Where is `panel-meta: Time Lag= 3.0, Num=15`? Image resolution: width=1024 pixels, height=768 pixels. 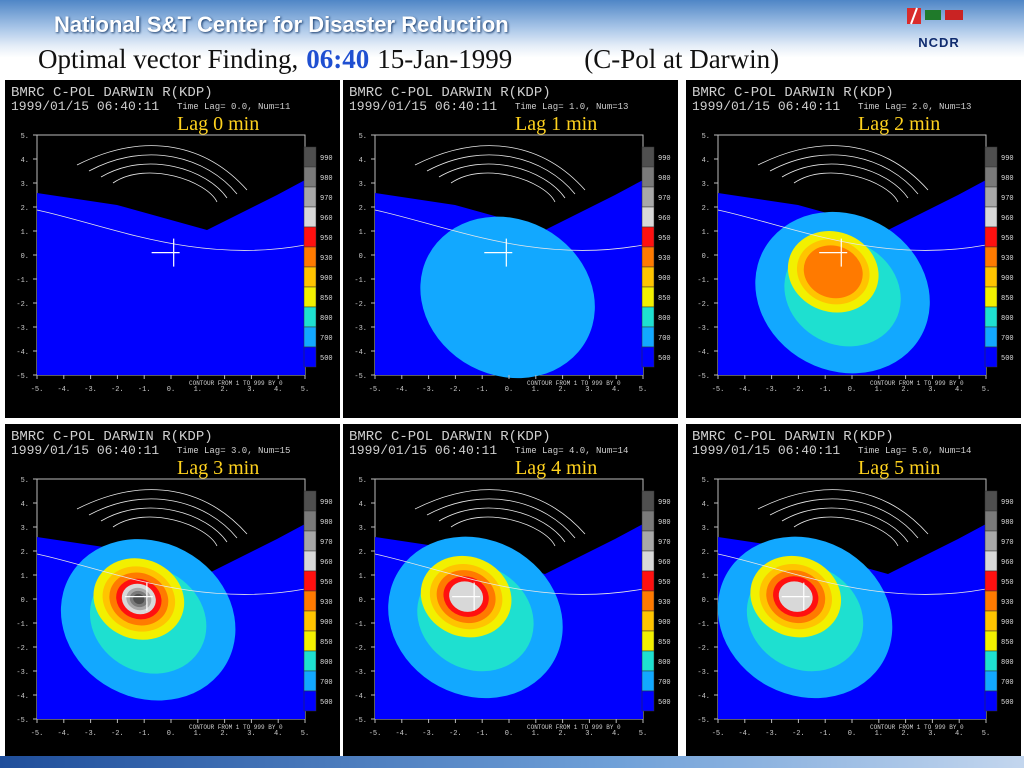
panel-meta: Time Lag= 3.0, Num=15 is located at coordinates (234, 451).